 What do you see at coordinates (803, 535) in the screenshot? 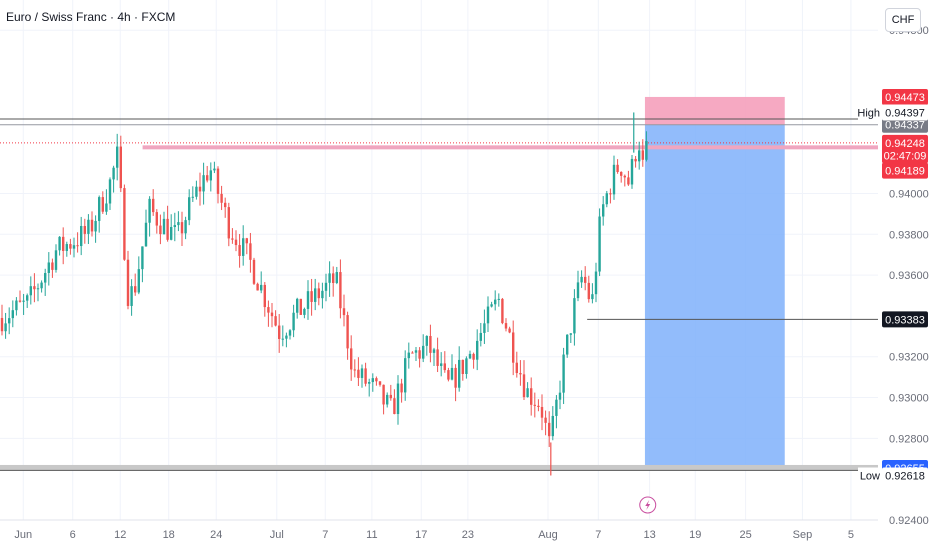
I see `x-tick-label: Sep` at bounding box center [803, 535].